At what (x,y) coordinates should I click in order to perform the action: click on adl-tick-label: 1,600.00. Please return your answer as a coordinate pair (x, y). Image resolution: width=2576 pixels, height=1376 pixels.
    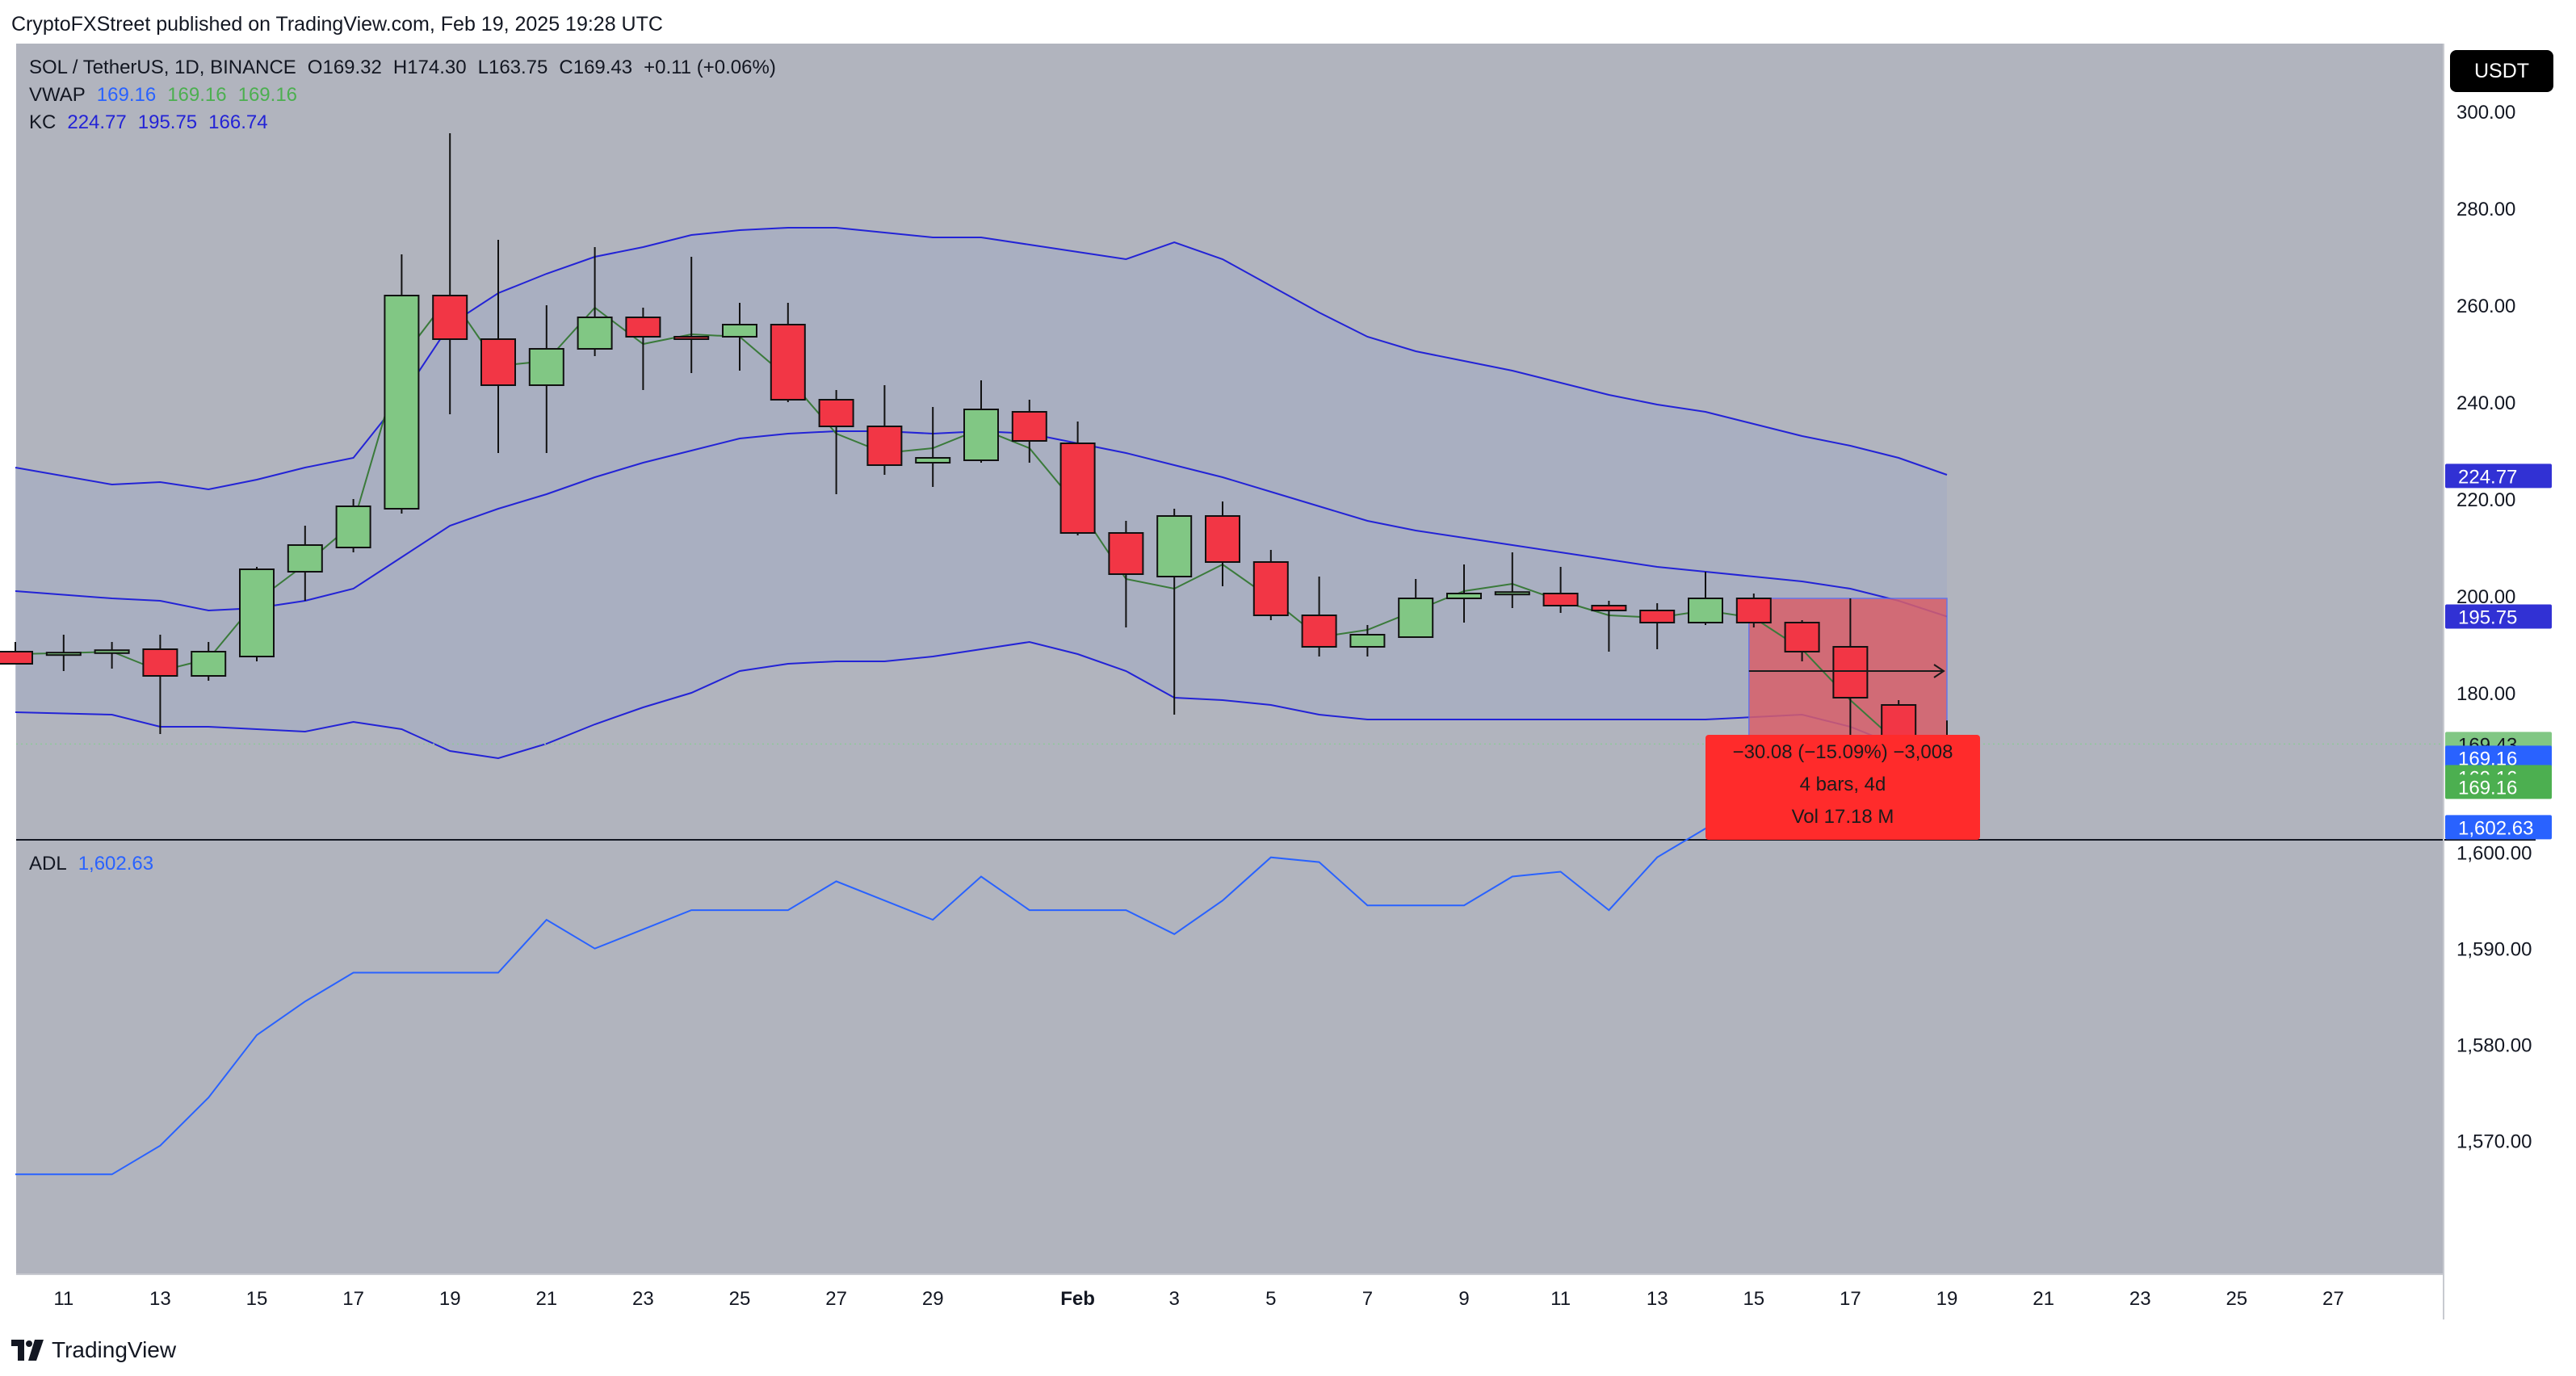
    Looking at the image, I should click on (2494, 854).